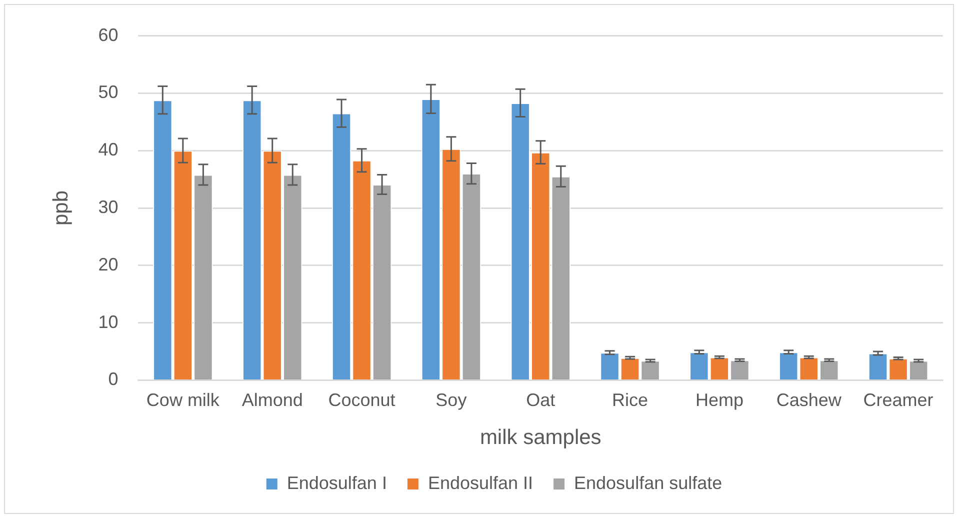  Describe the element at coordinates (451, 400) in the screenshot. I see `x-tick-label: Soy` at that location.